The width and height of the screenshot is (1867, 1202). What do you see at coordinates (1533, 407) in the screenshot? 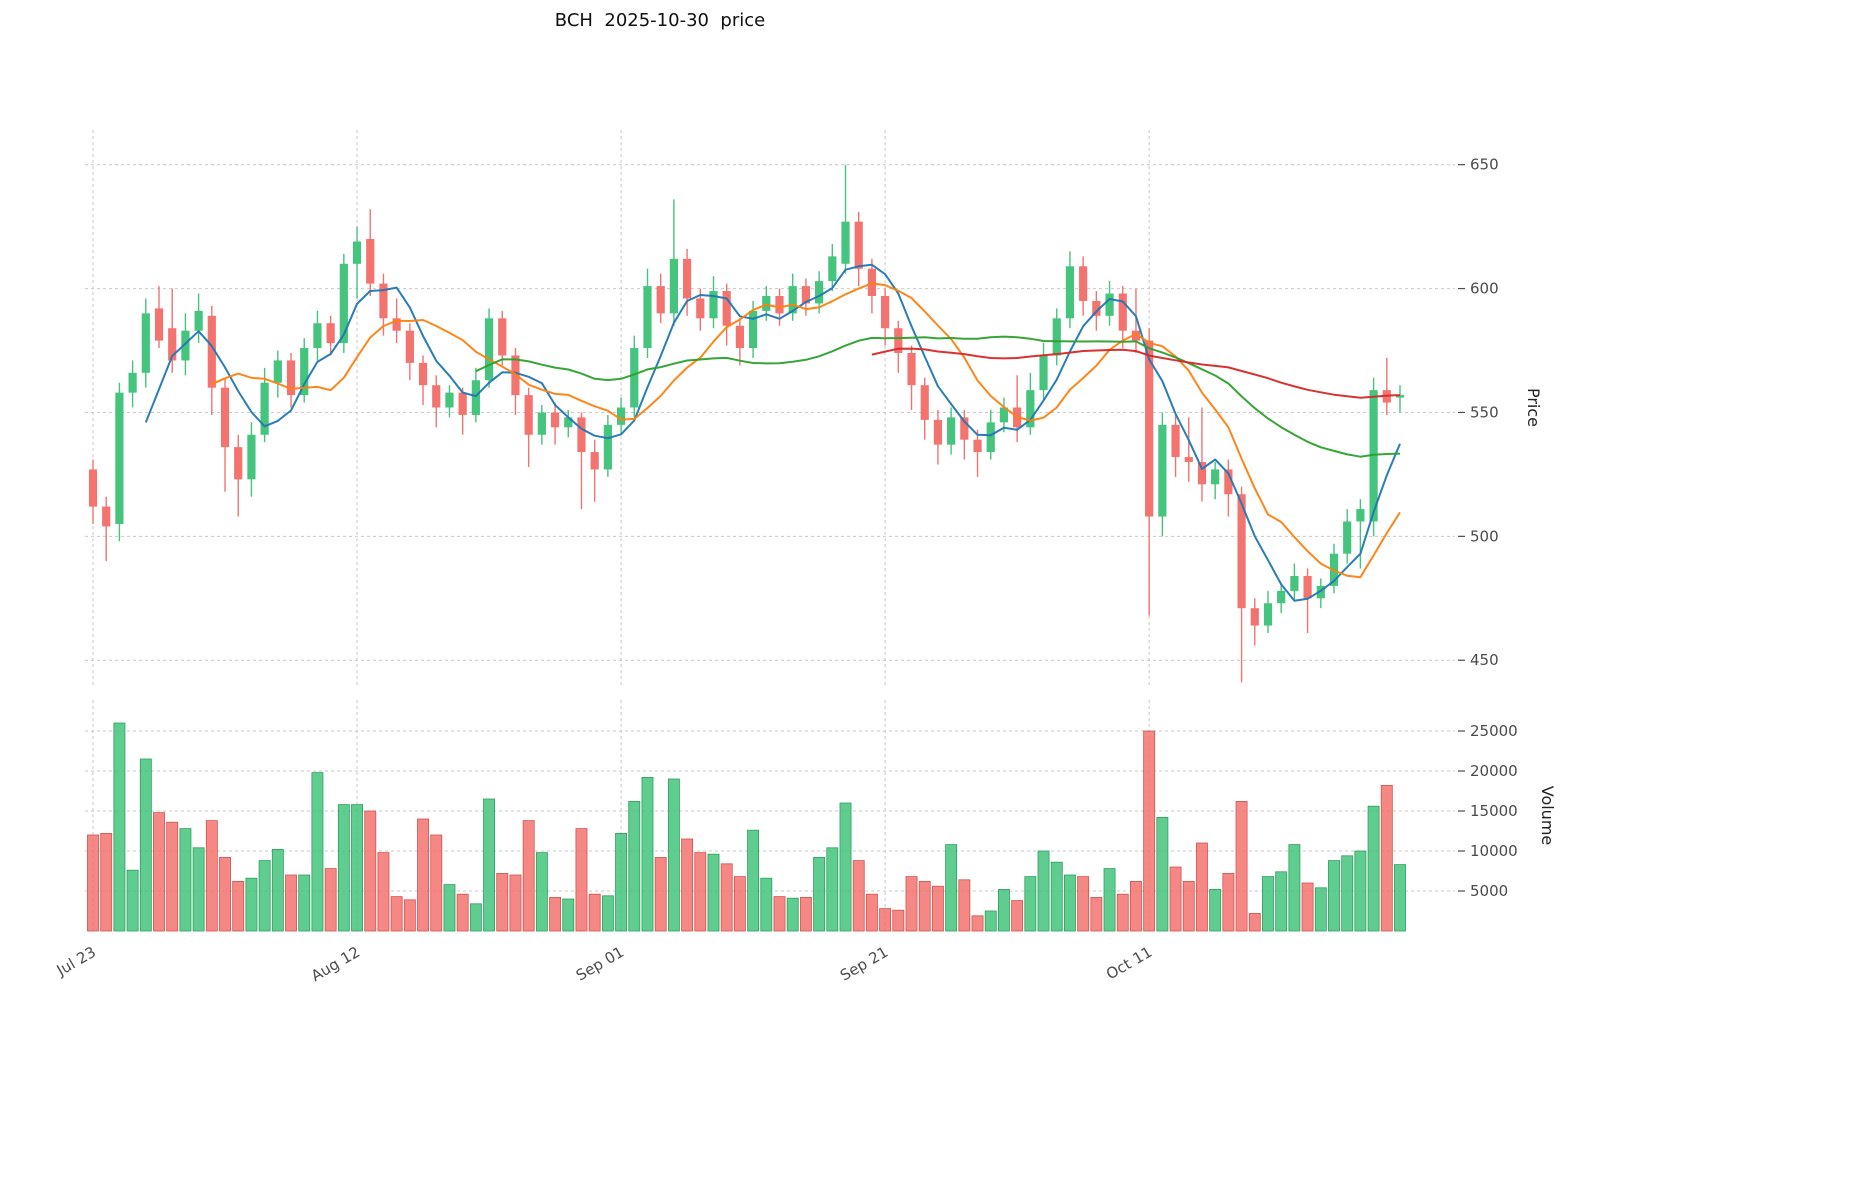
I see `price-axis-label: Price` at bounding box center [1533, 407].